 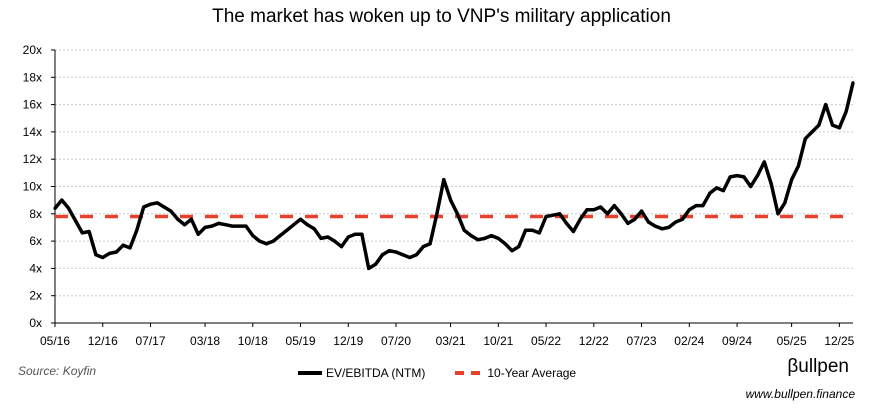 I want to click on x-tick-label: 07/23, so click(x=642, y=341).